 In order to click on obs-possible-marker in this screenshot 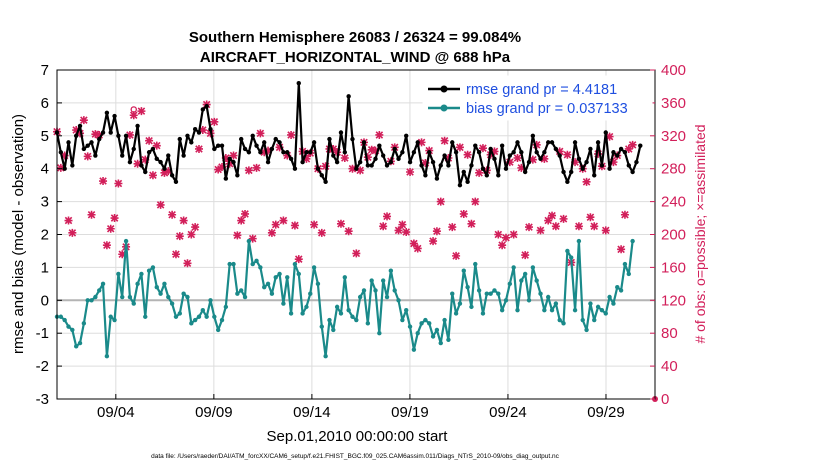, I will do `click(133, 109)`.